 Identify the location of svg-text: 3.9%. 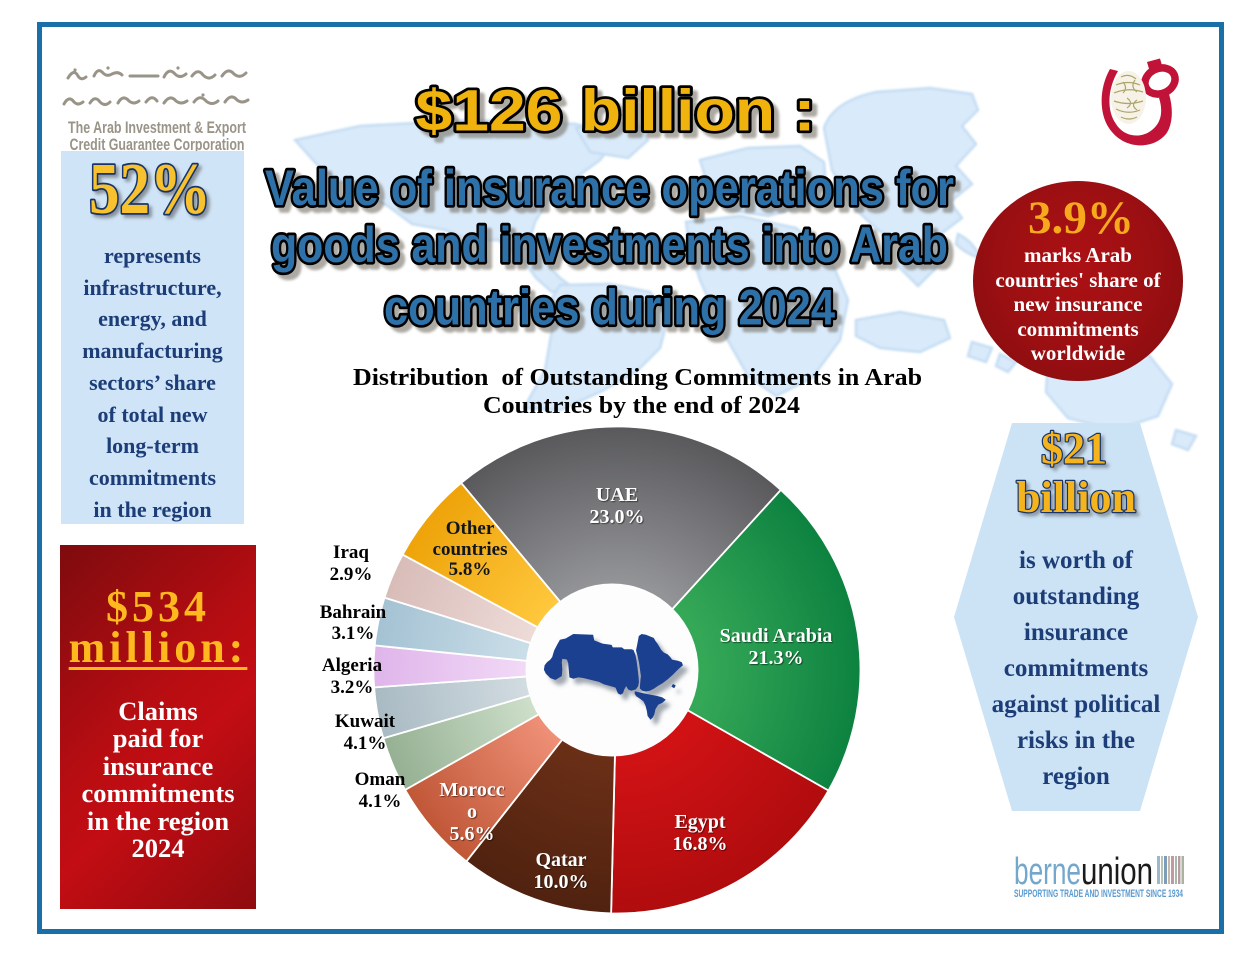
(1081, 218).